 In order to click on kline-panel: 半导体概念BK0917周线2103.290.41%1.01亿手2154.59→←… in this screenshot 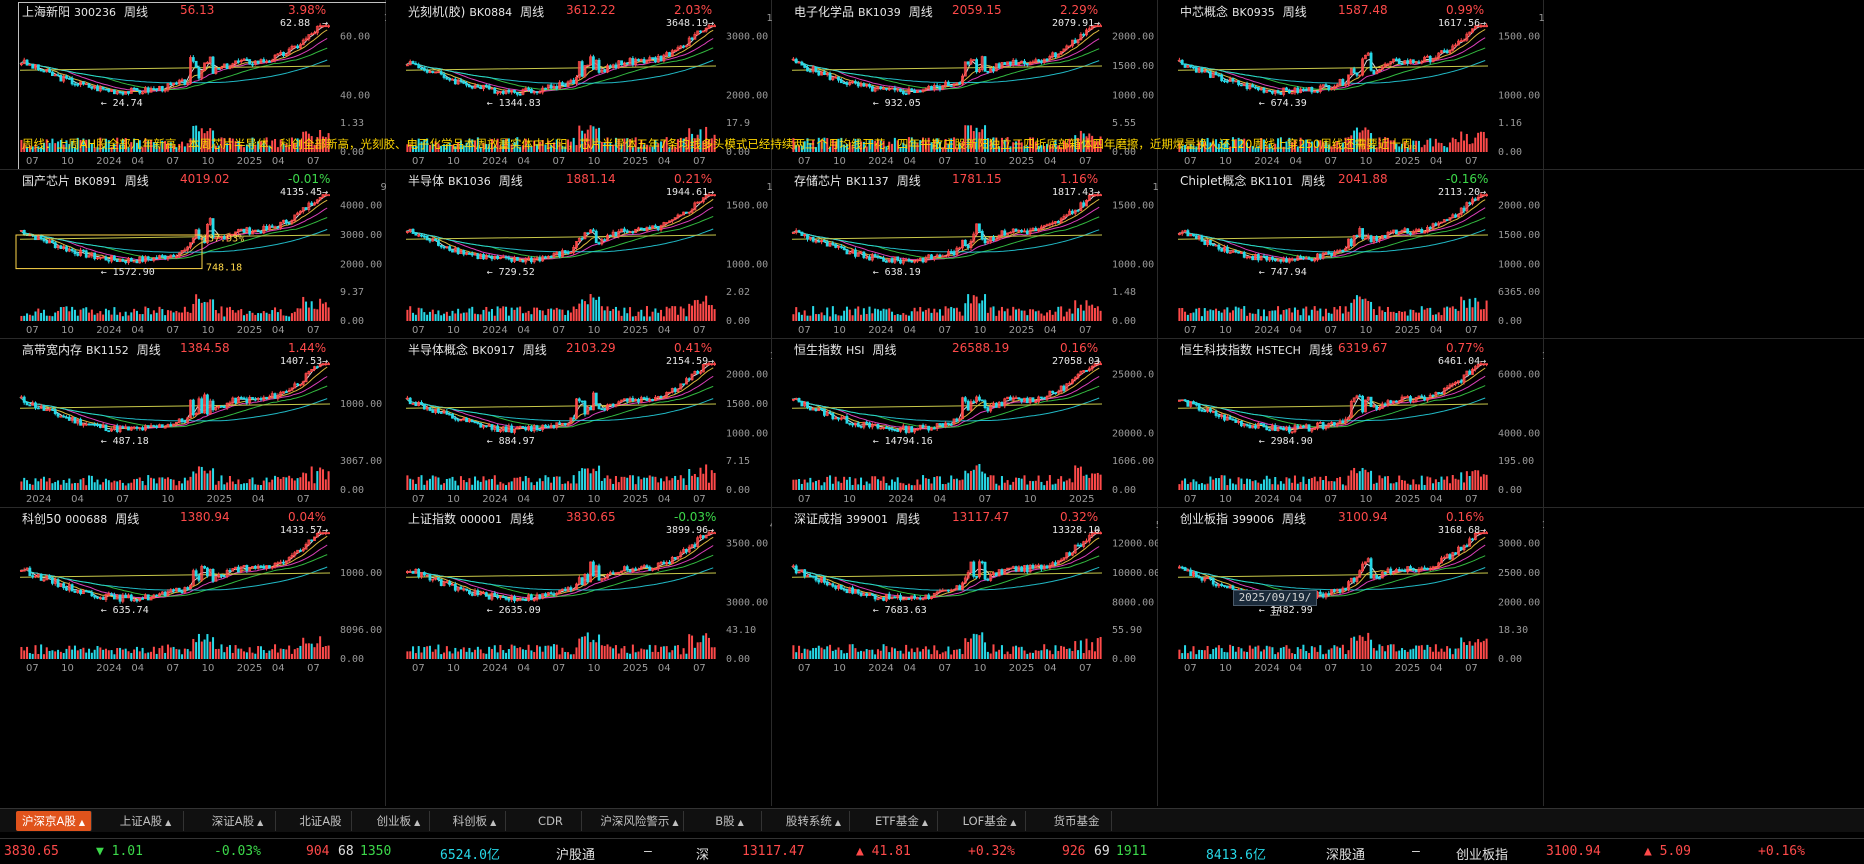, I will do `click(579, 422)`.